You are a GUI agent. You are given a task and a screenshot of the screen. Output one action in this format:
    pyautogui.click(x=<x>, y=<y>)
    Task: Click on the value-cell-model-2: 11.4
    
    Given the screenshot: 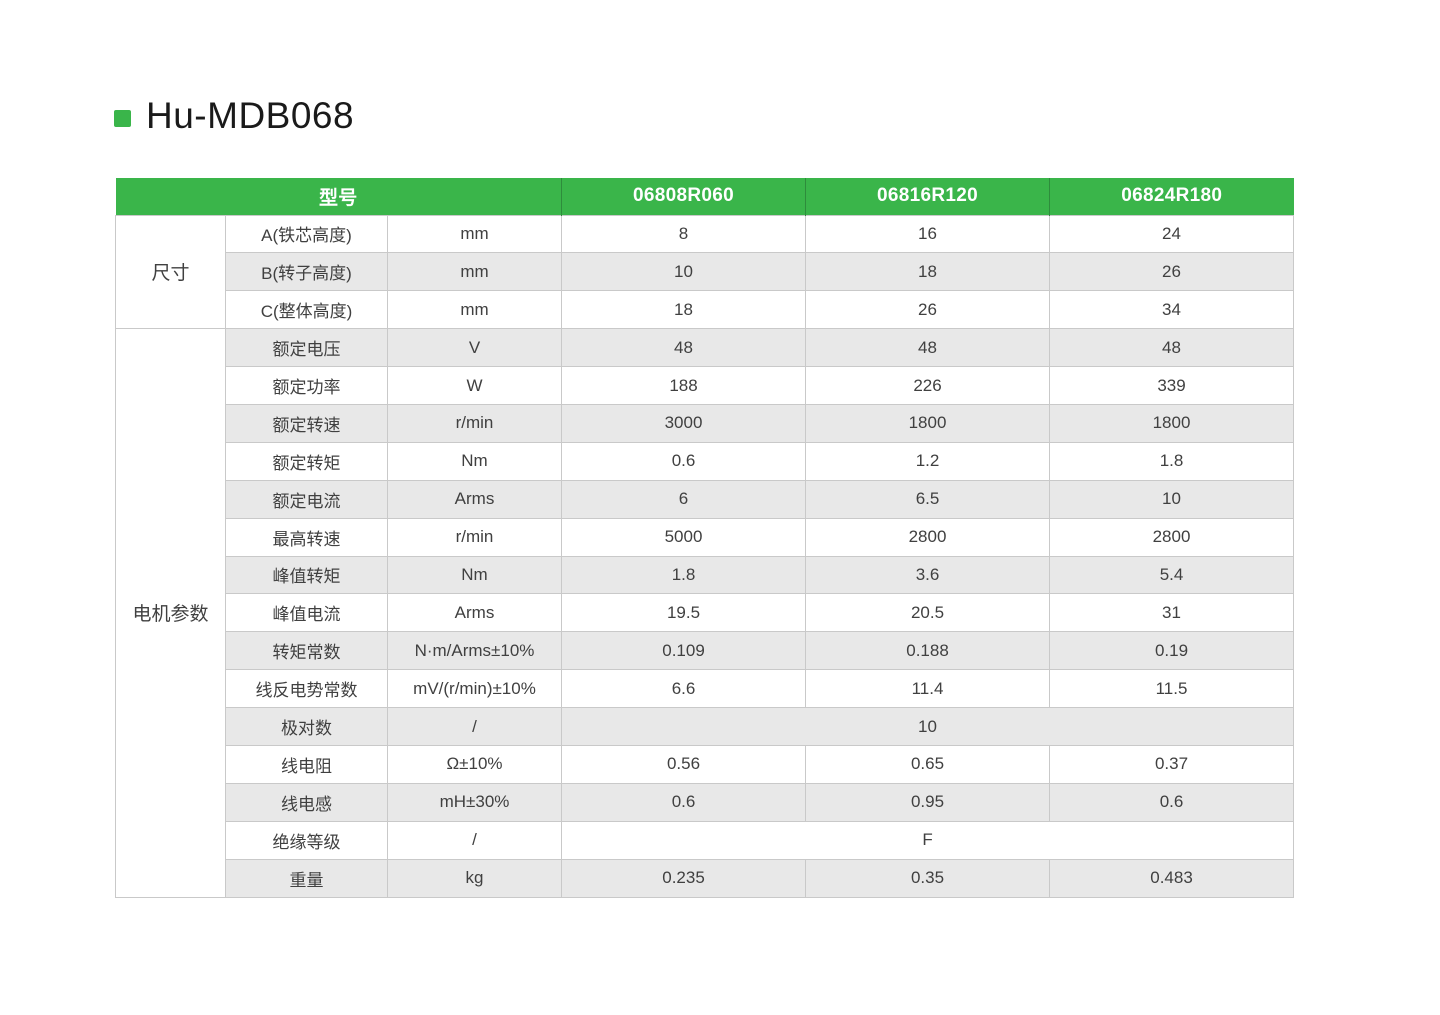 What is the action you would take?
    pyautogui.click(x=928, y=689)
    